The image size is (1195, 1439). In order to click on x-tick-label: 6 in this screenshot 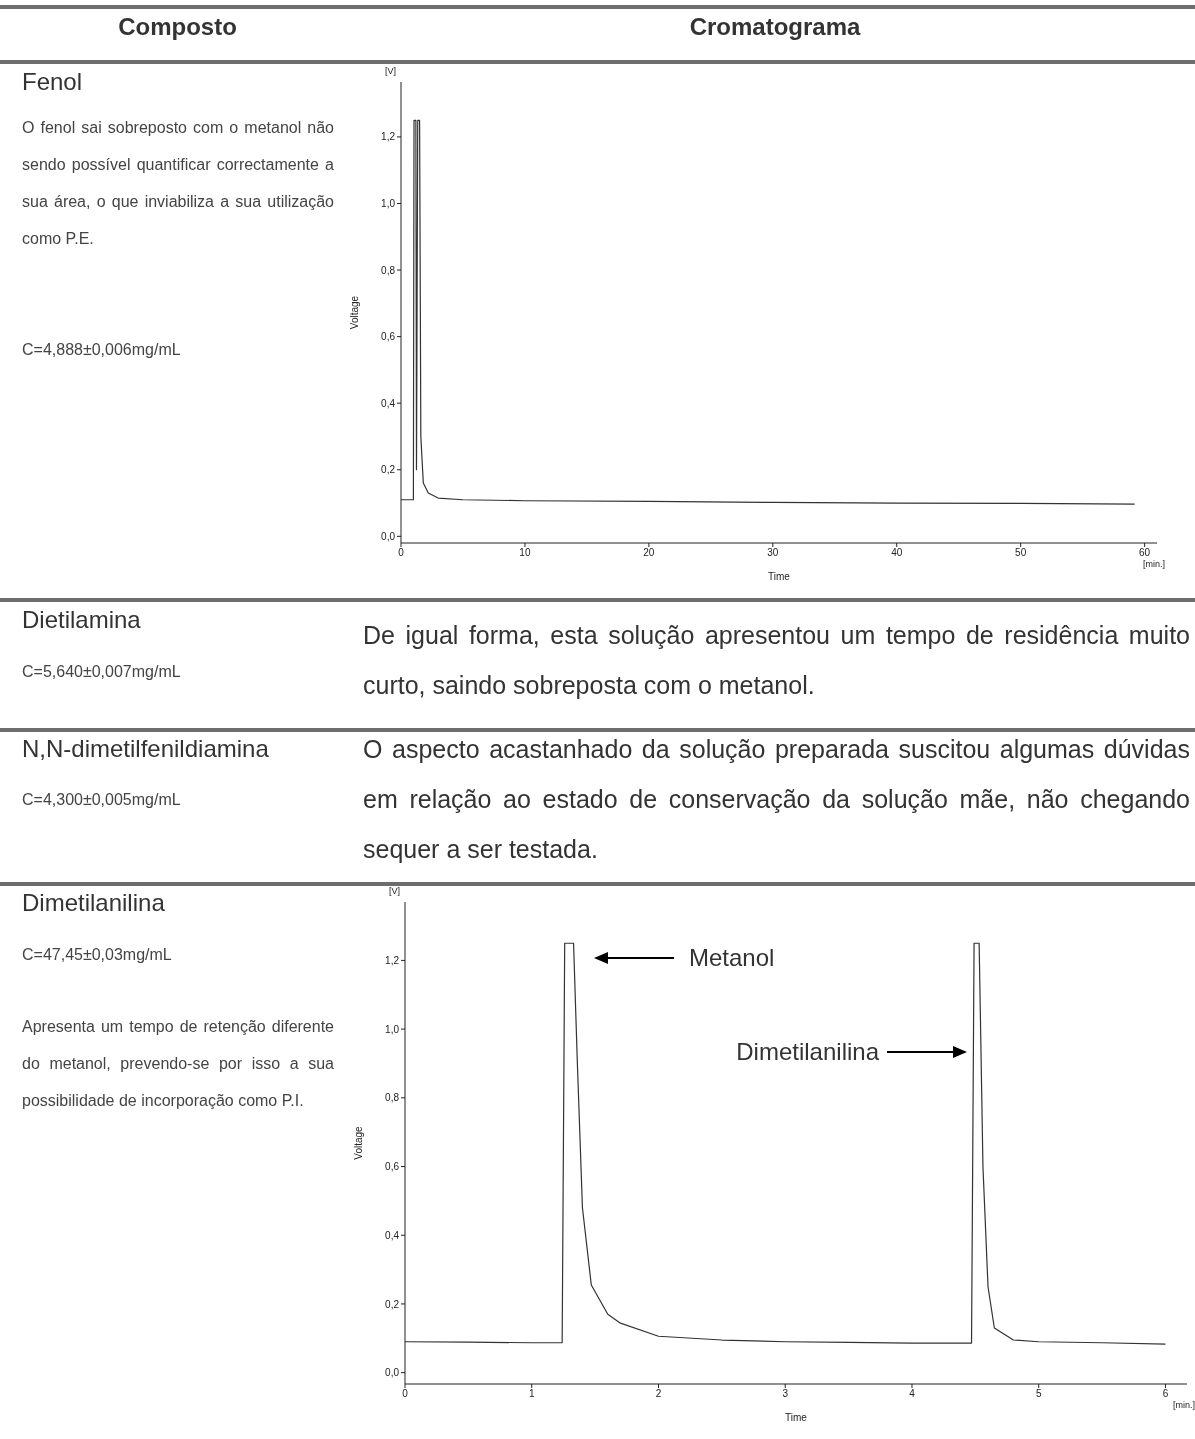, I will do `click(1165, 1394)`.